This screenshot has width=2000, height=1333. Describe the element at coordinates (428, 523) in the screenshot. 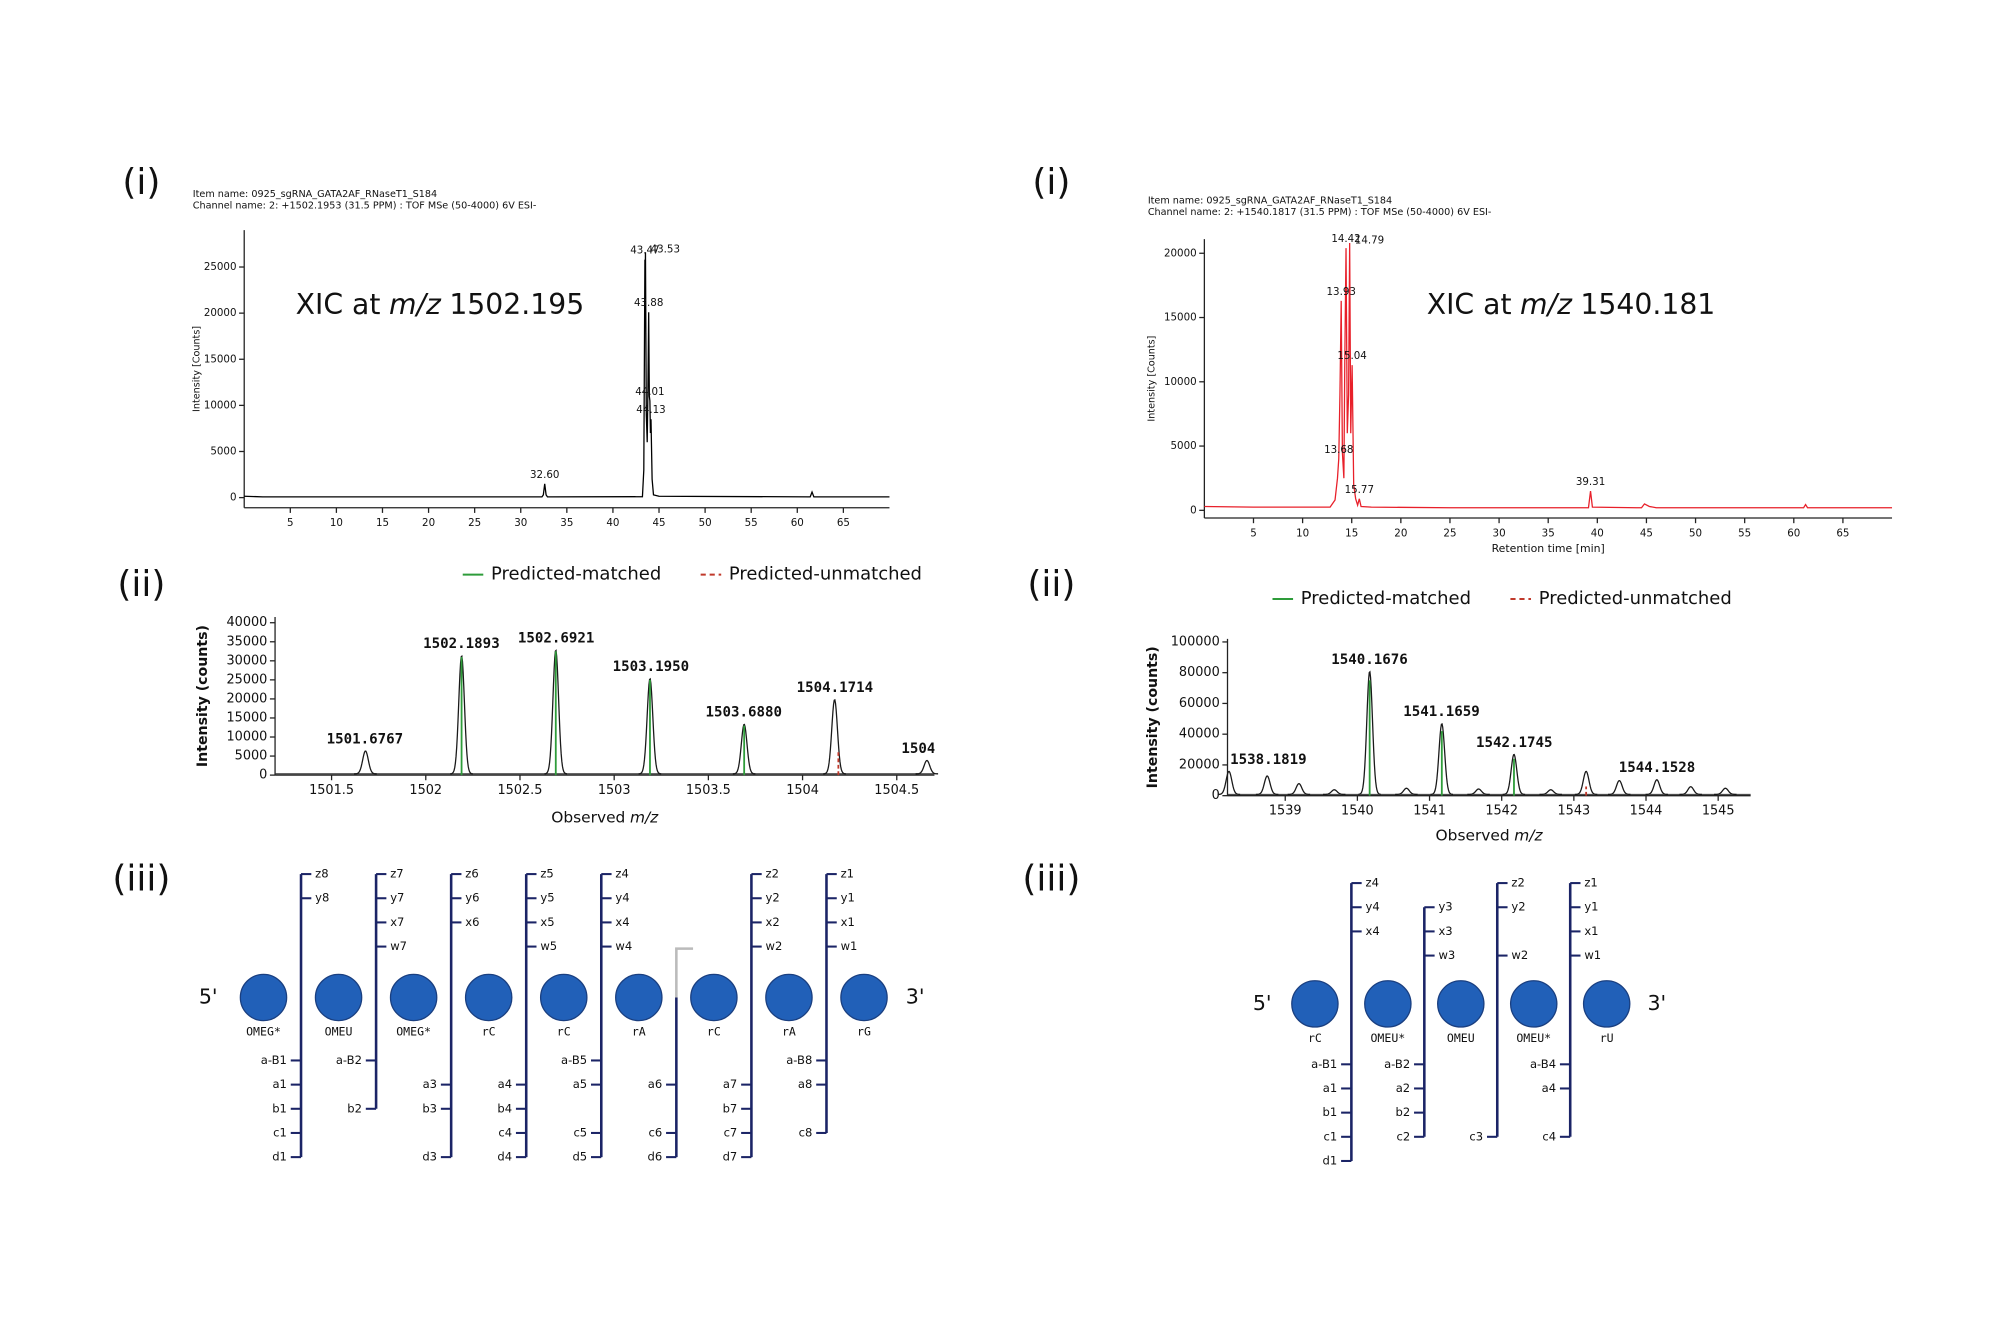

I see `x-tick-label: 20` at that location.